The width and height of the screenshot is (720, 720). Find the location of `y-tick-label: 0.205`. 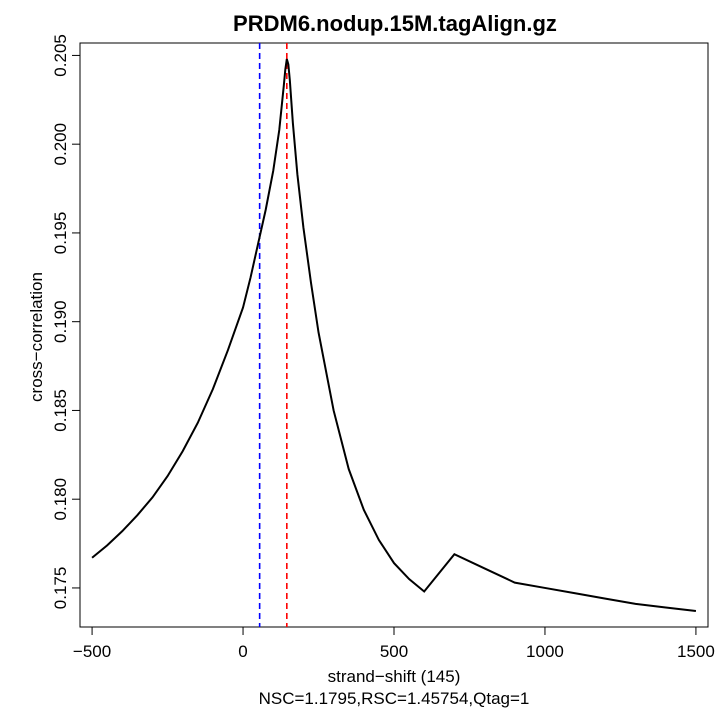

y-tick-label: 0.205 is located at coordinates (60, 55).